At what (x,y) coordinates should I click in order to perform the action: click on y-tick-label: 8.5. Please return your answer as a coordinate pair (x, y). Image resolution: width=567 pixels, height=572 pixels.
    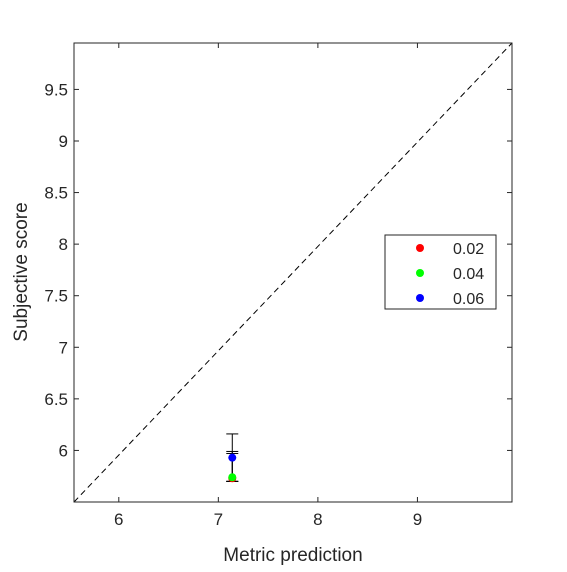
    Looking at the image, I should click on (56, 193).